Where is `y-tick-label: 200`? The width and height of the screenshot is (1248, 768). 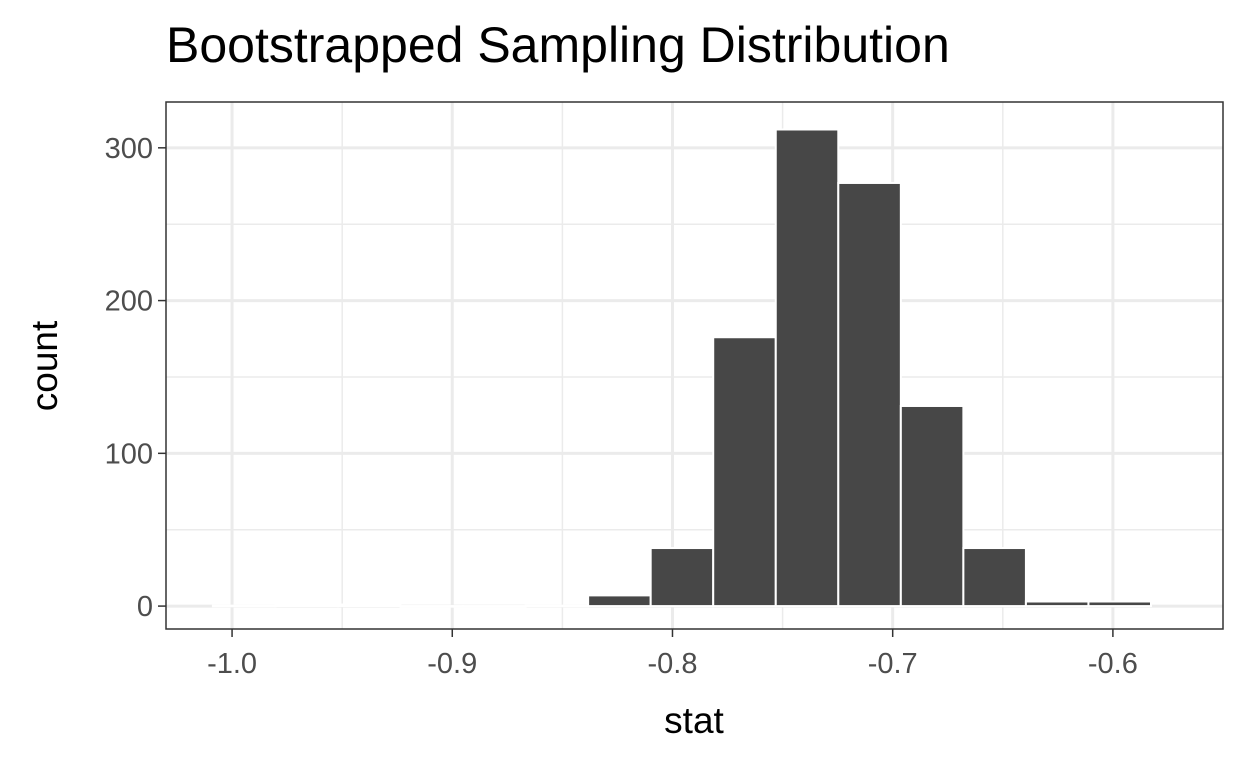 y-tick-label: 200 is located at coordinates (129, 302).